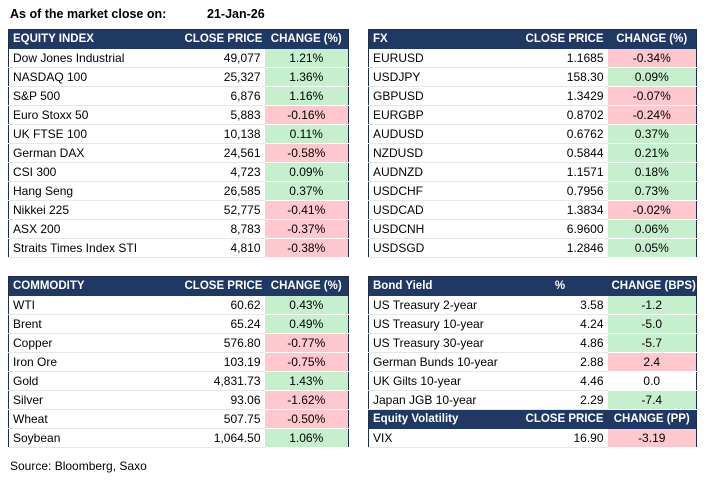 The height and width of the screenshot is (486, 708). What do you see at coordinates (306, 229) in the screenshot?
I see `row-change: -0.37%` at bounding box center [306, 229].